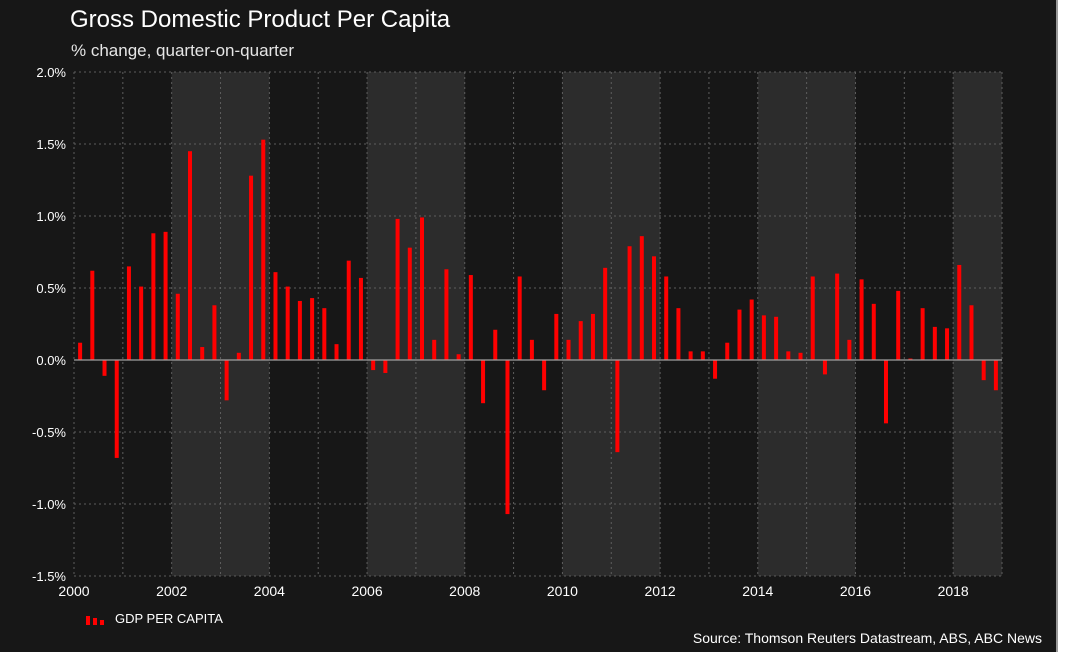 Image resolution: width=1068 pixels, height=652 pixels. Describe the element at coordinates (165, 295) in the screenshot. I see `bar-2001-Q4` at that location.